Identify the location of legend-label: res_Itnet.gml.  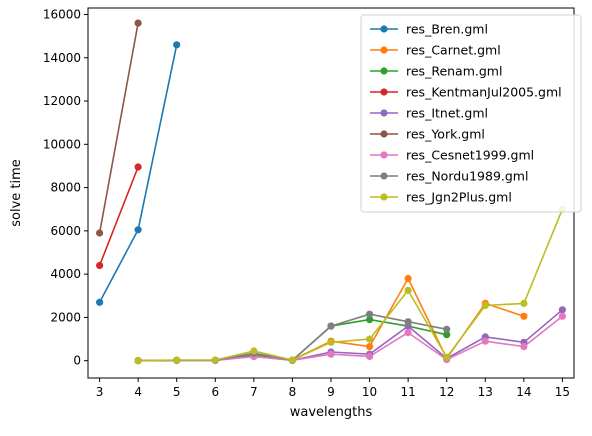
(447, 113).